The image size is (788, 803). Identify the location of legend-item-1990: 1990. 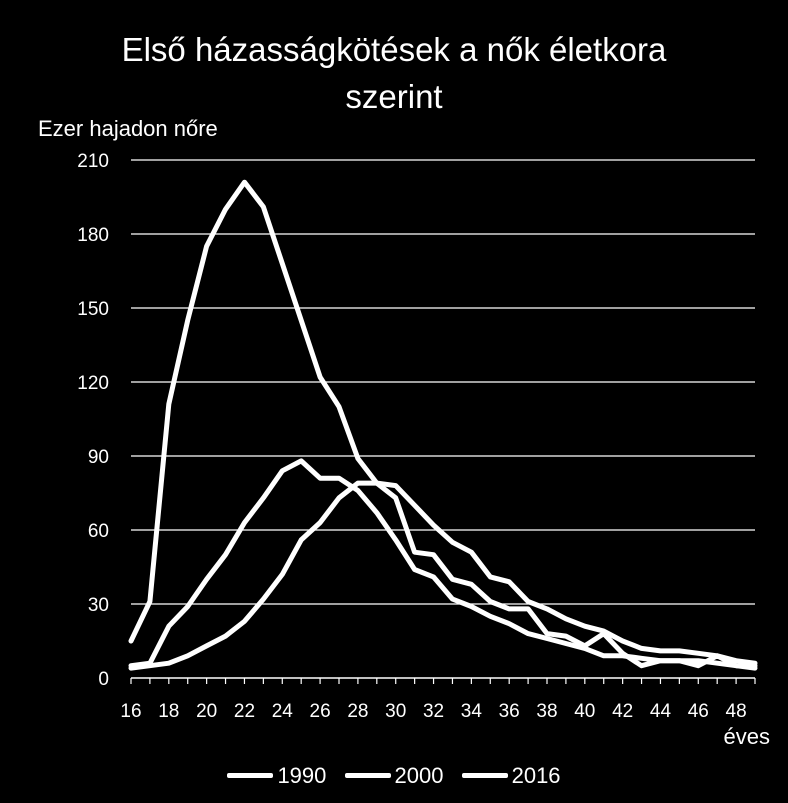
(276, 776).